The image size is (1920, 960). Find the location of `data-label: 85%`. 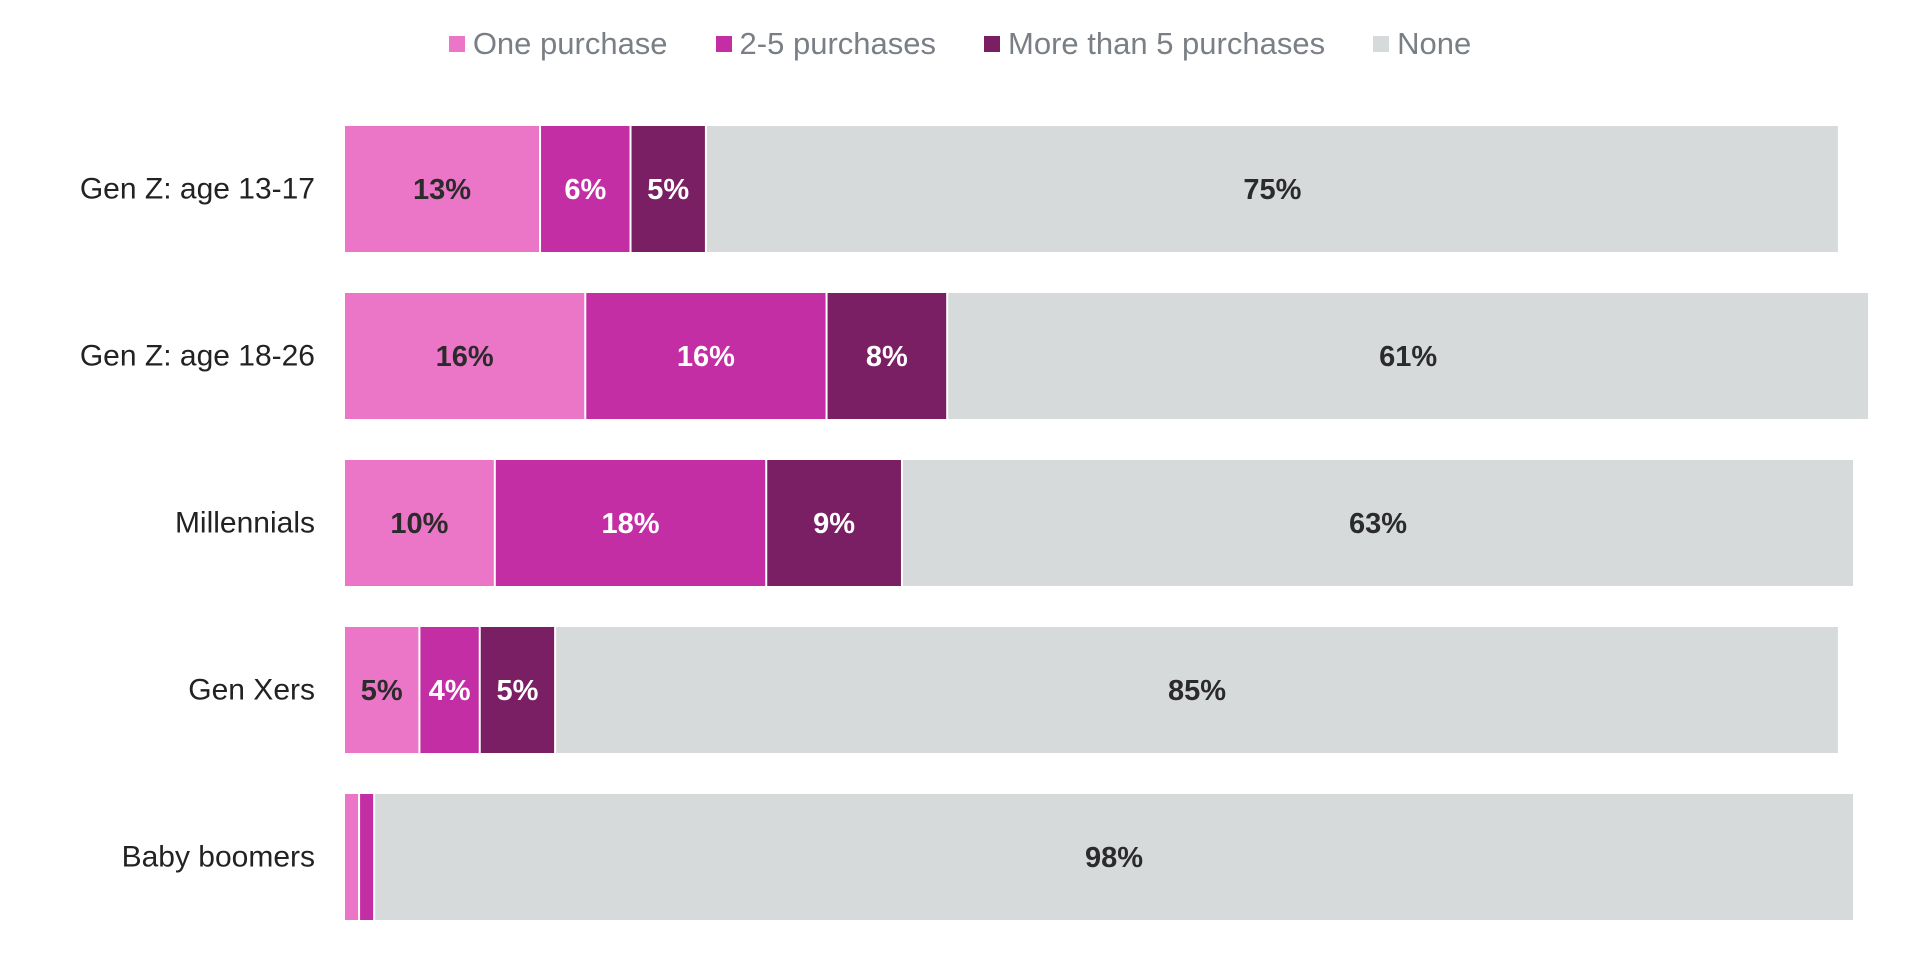

data-label: 85% is located at coordinates (1197, 691).